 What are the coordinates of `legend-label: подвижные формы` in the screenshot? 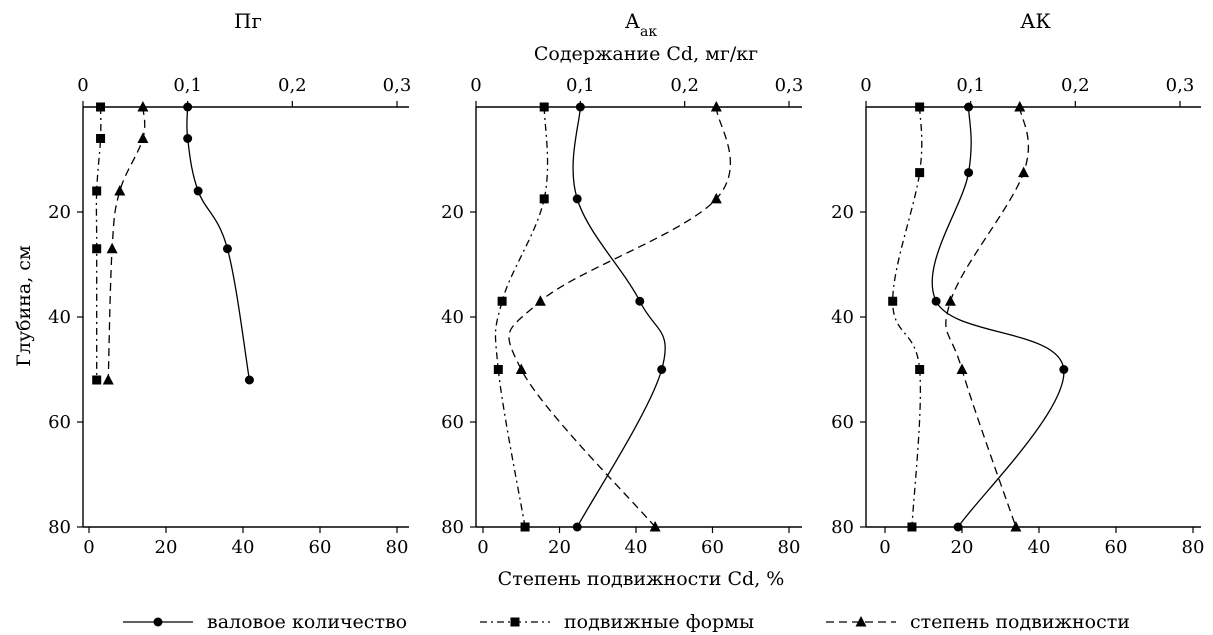 It's located at (659, 622).